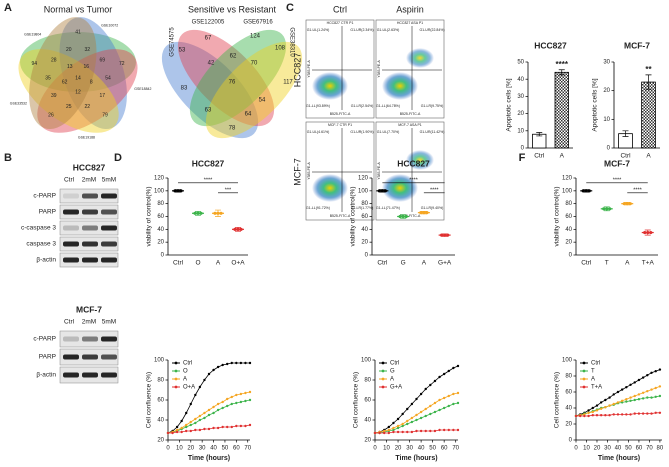 This screenshot has height=467, width=669. Describe the element at coordinates (89, 180) in the screenshot. I see `lane-label: 2mM` at that location.